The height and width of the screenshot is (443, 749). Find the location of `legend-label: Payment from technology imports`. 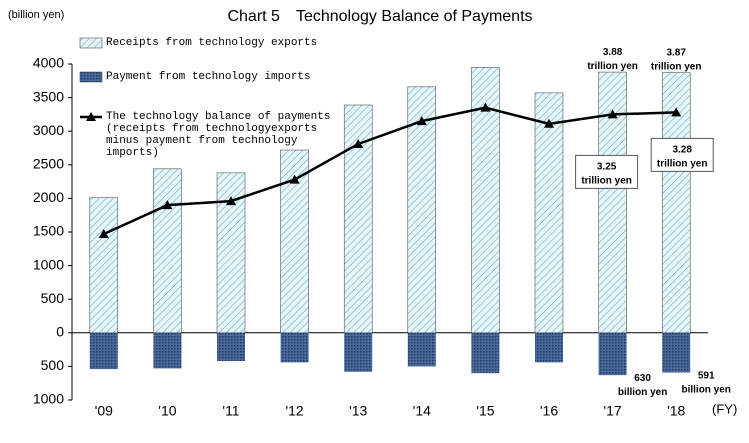

legend-label: Payment from technology imports is located at coordinates (208, 77).